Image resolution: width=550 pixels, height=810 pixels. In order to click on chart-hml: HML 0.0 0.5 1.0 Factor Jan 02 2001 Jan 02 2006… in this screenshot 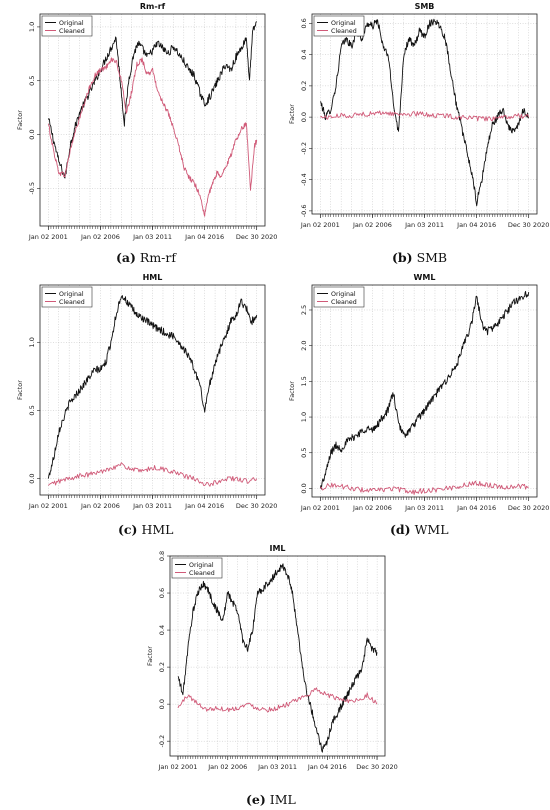, I will do `click(146, 391)`.